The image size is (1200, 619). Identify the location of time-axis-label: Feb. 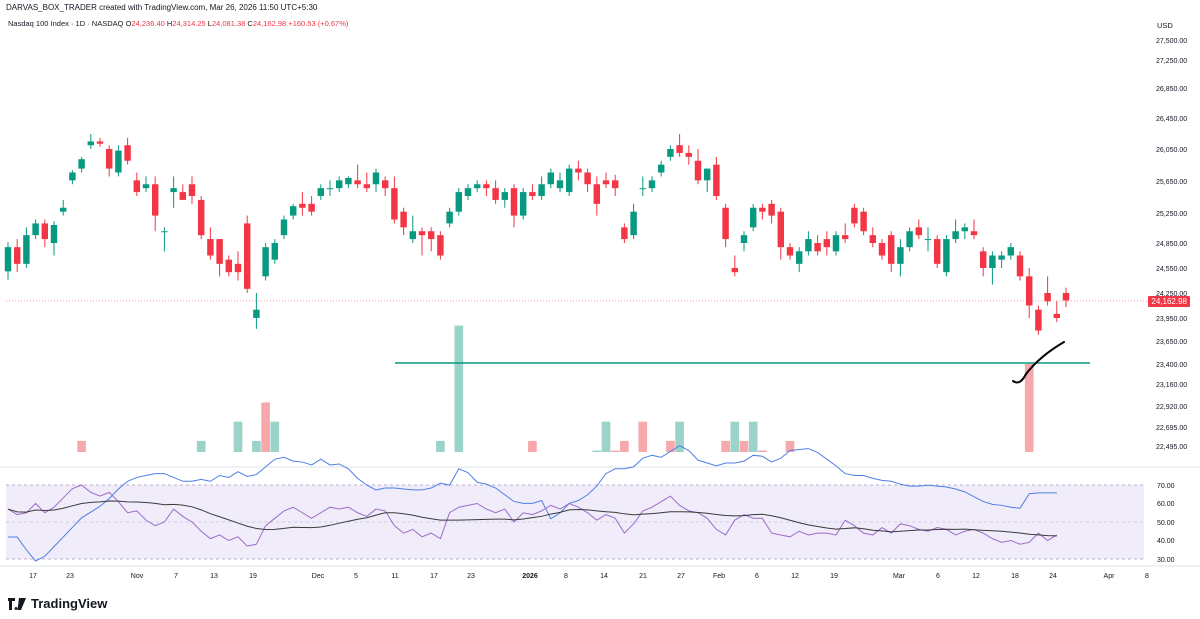
(719, 576).